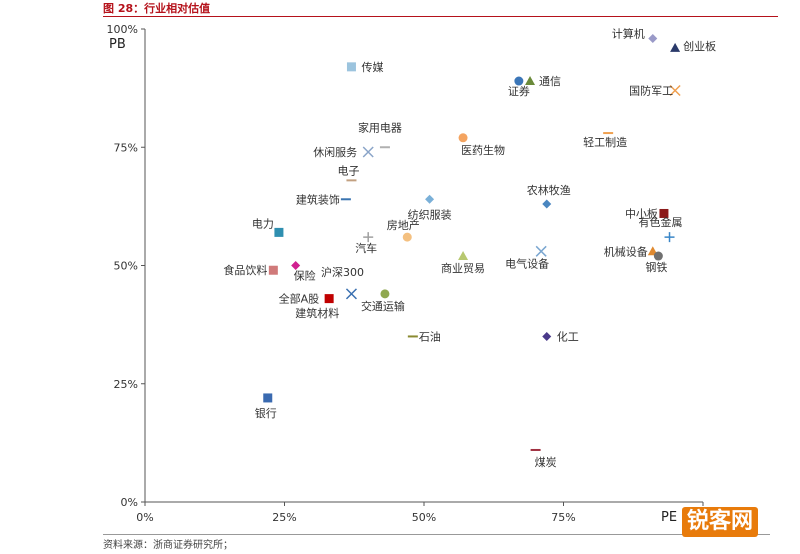 This screenshot has width=800, height=554. What do you see at coordinates (463, 268) in the screenshot?
I see `point-label: 商业贸易` at bounding box center [463, 268].